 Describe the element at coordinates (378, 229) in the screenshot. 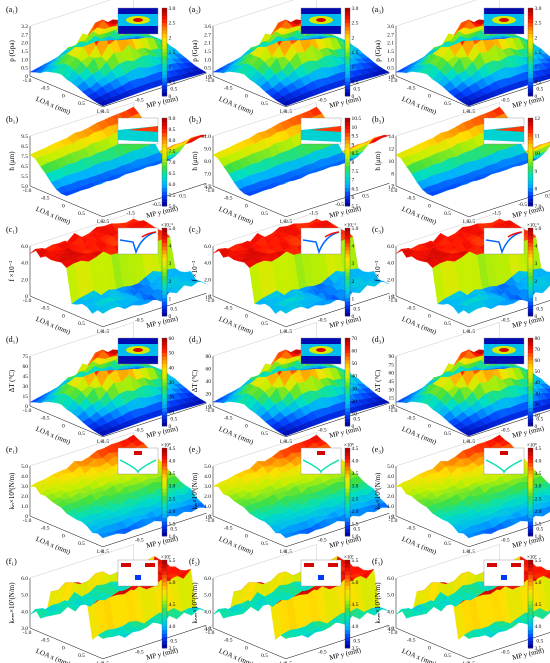

I see `panel-label-c3: (c₃)` at that location.